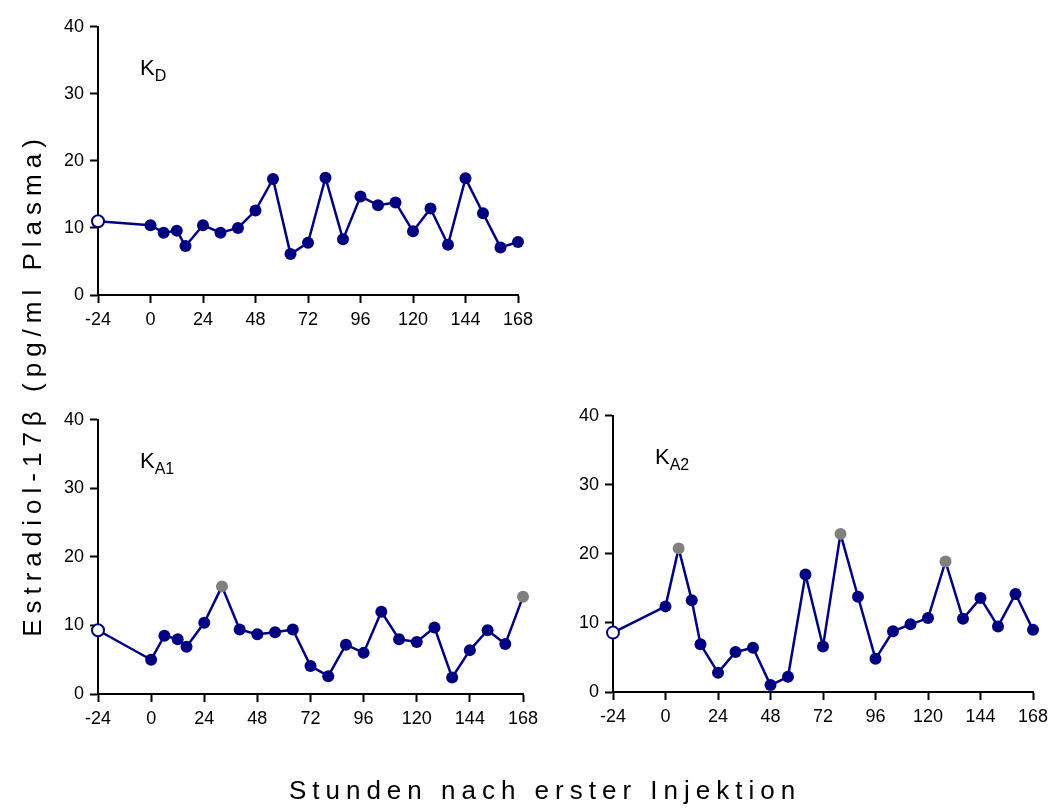 The height and width of the screenshot is (811, 1064). Describe the element at coordinates (310, 717) in the screenshot. I see `x-tick-label: 72` at that location.